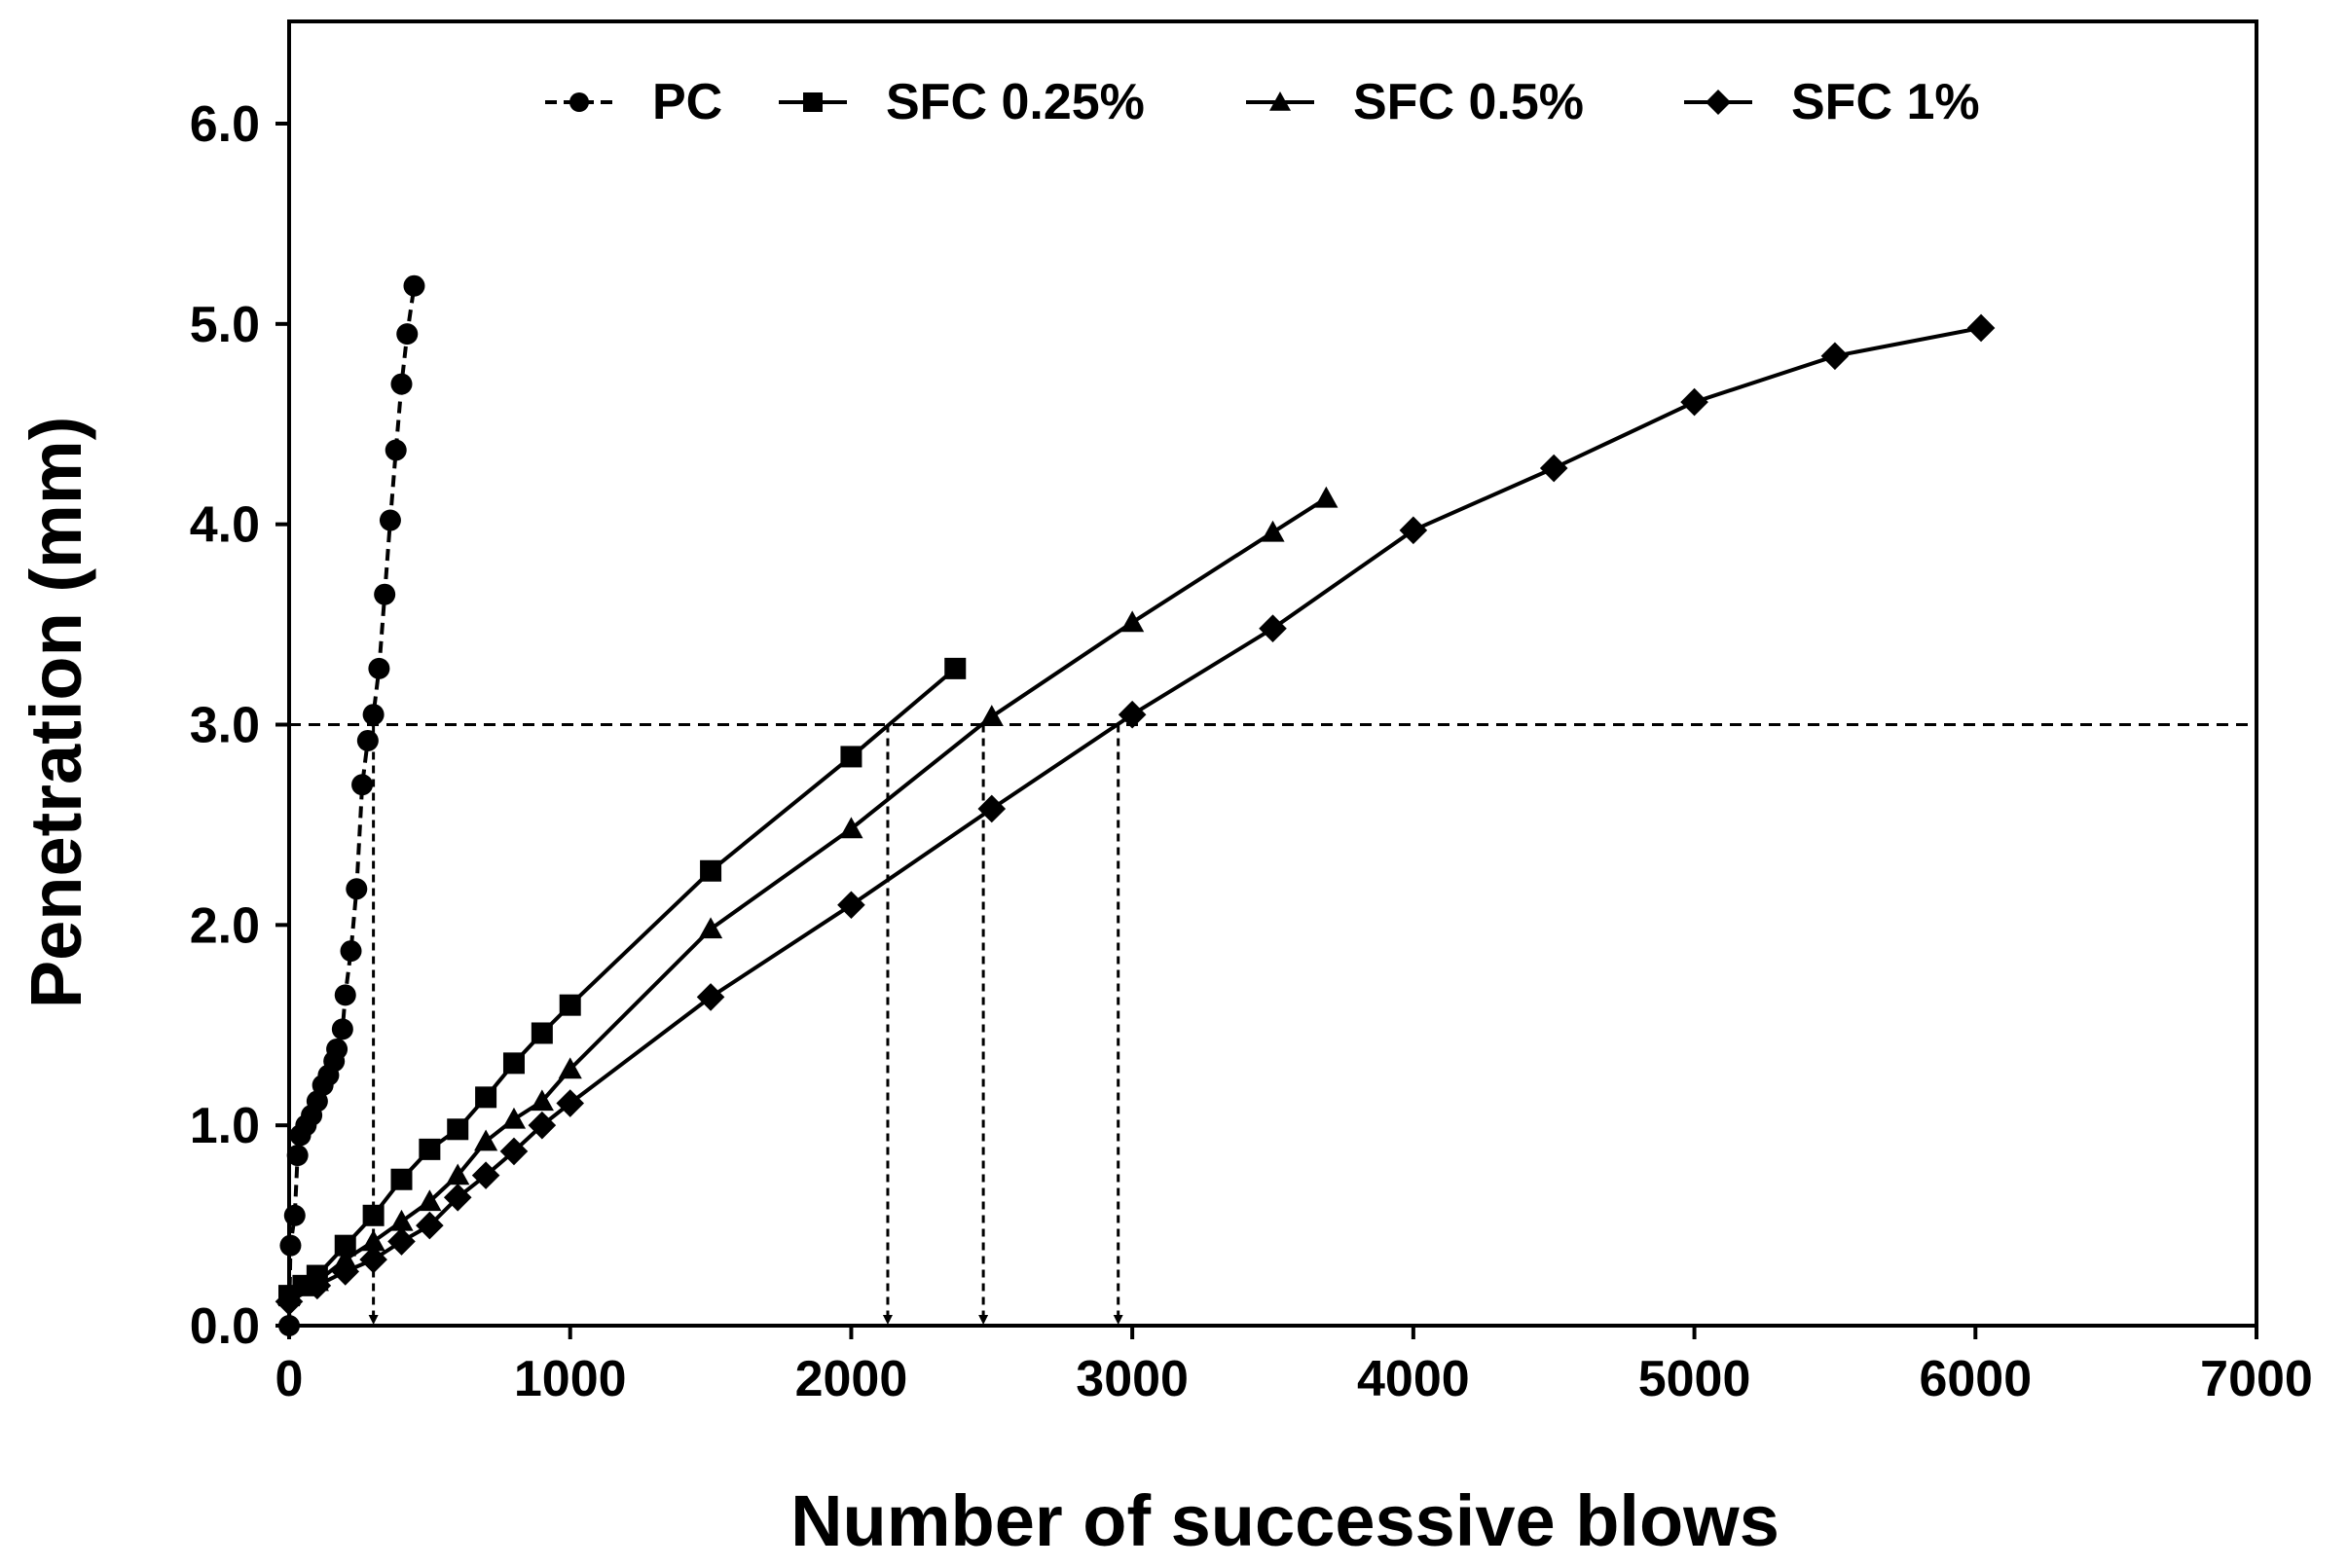  Describe the element at coordinates (225, 124) in the screenshot. I see `y-tick-label: 6.0` at that location.